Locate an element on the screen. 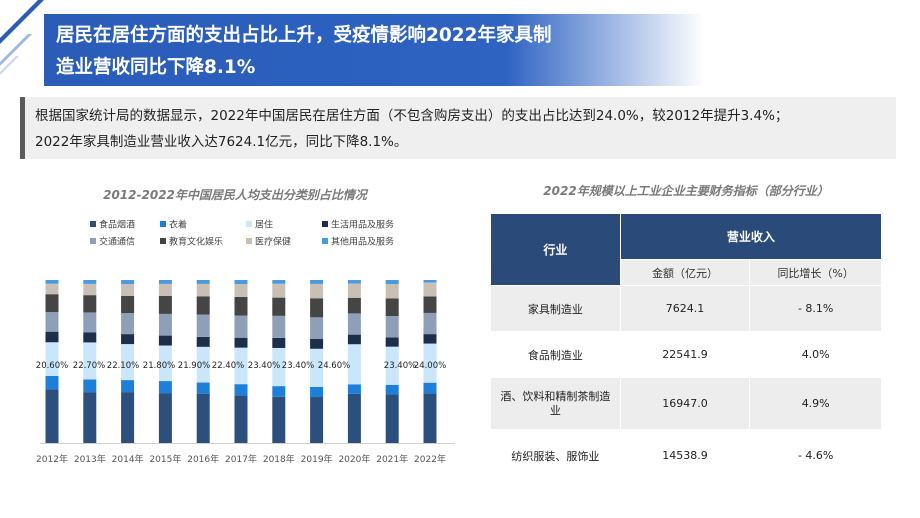 The height and width of the screenshot is (518, 920). cell-amount: 7624.1 is located at coordinates (685, 308).